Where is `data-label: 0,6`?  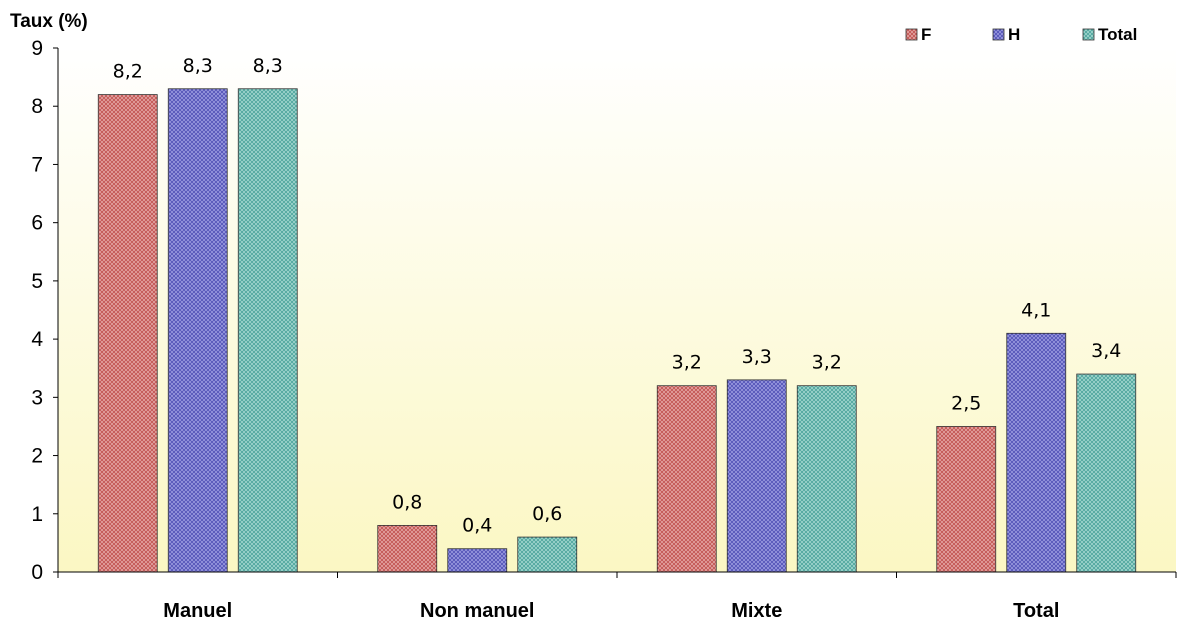
data-label: 0,6 is located at coordinates (547, 514).